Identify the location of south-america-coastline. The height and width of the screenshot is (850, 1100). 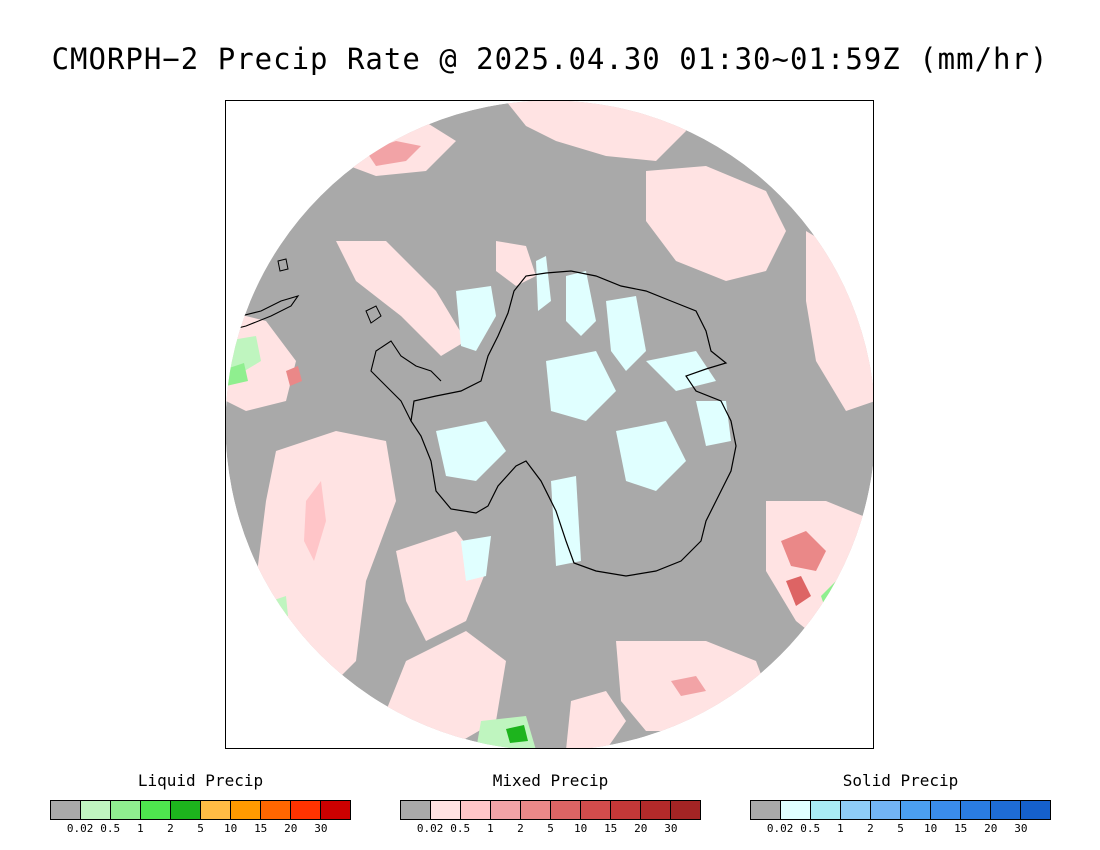
(263, 313).